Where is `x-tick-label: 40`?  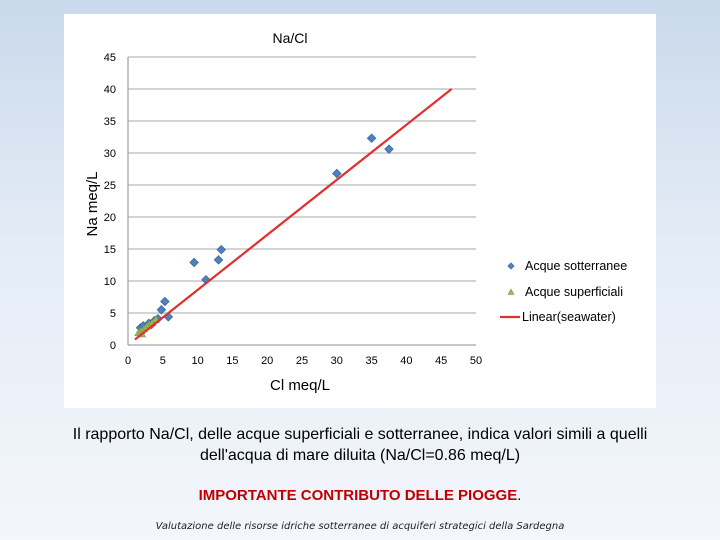 x-tick-label: 40 is located at coordinates (406, 361).